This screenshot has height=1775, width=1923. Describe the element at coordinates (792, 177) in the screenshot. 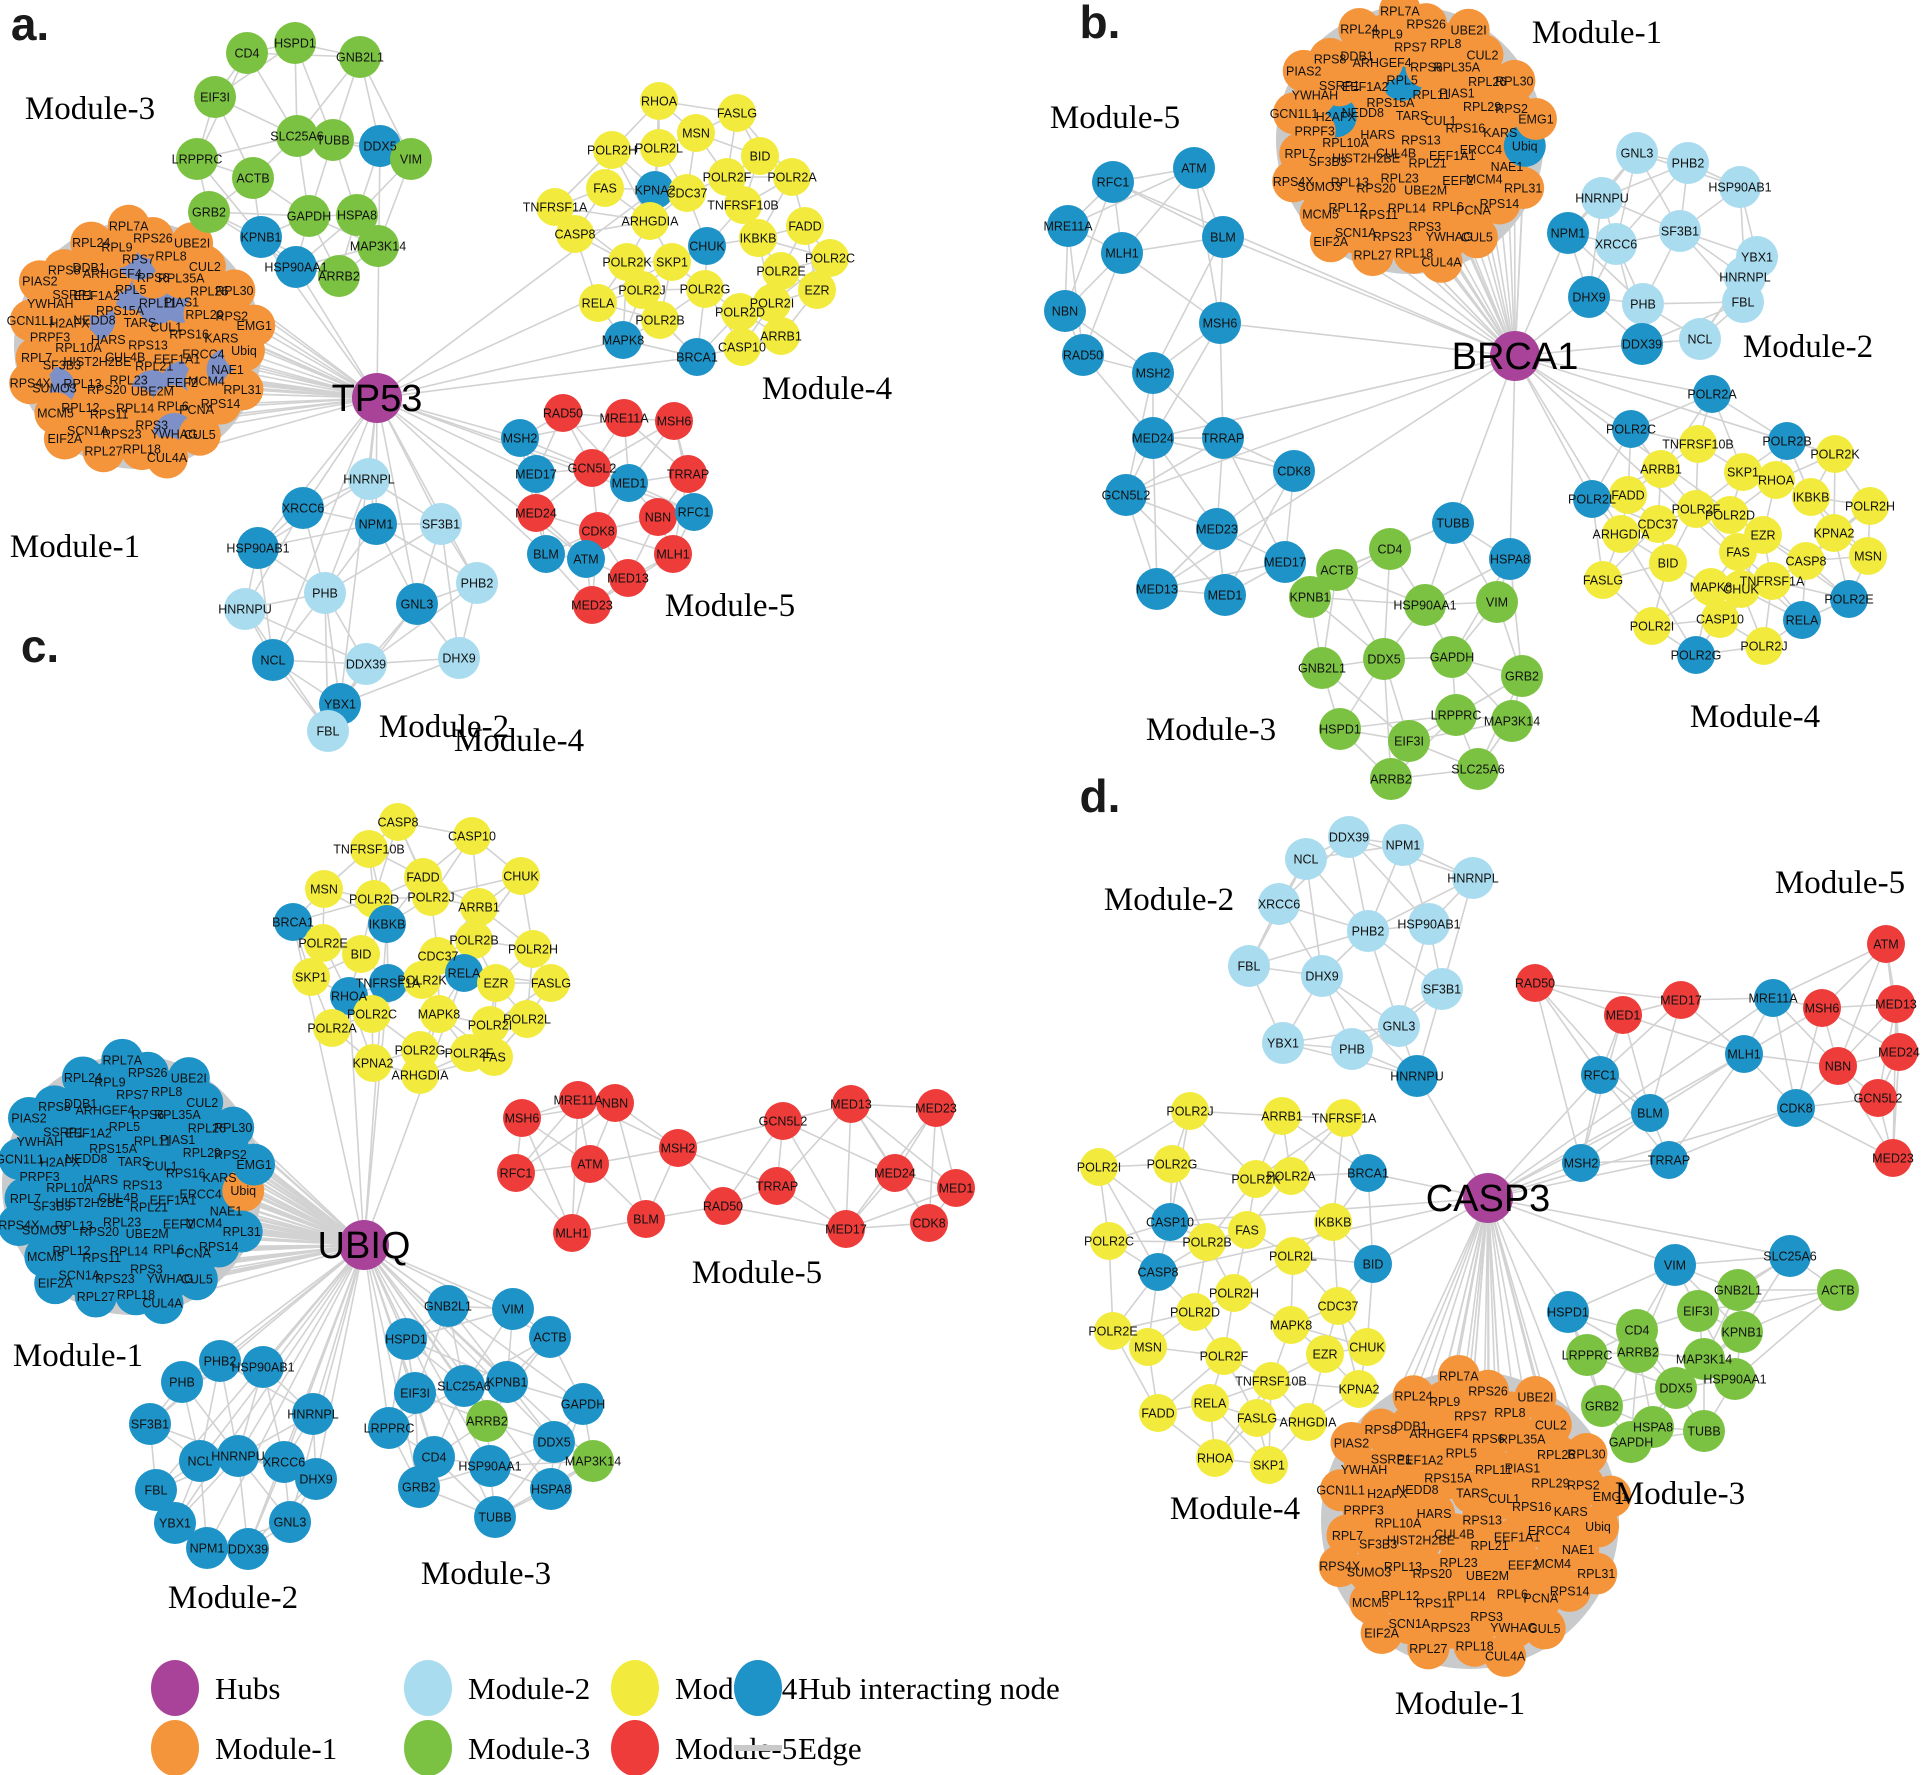

I see `node-polr2a` at that location.